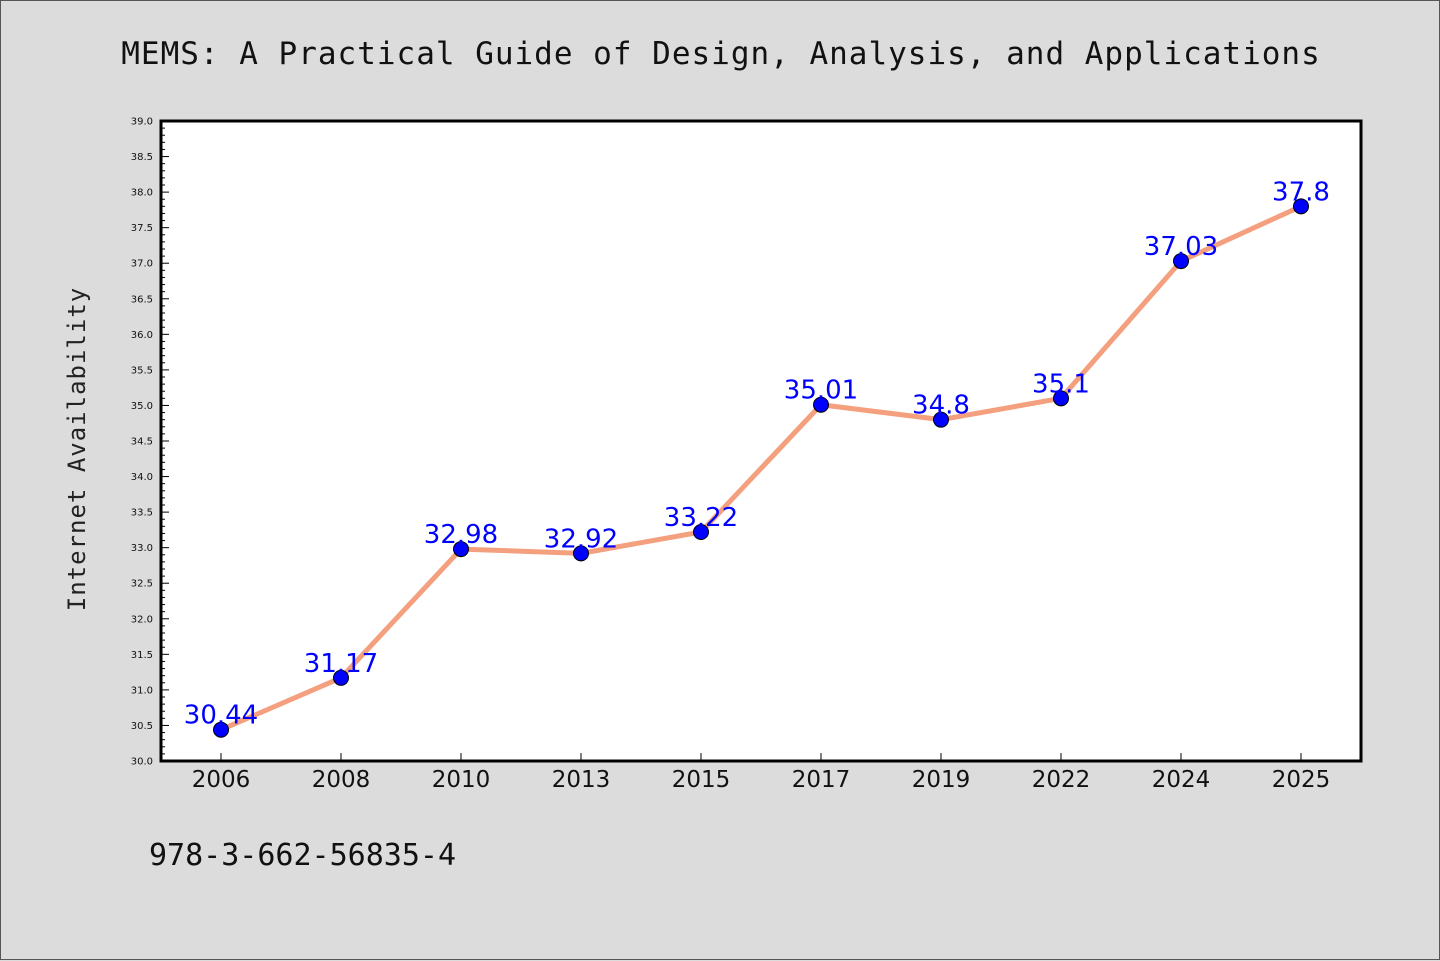 The width and height of the screenshot is (1440, 961). I want to click on y-tick-label: 31.0, so click(142, 690).